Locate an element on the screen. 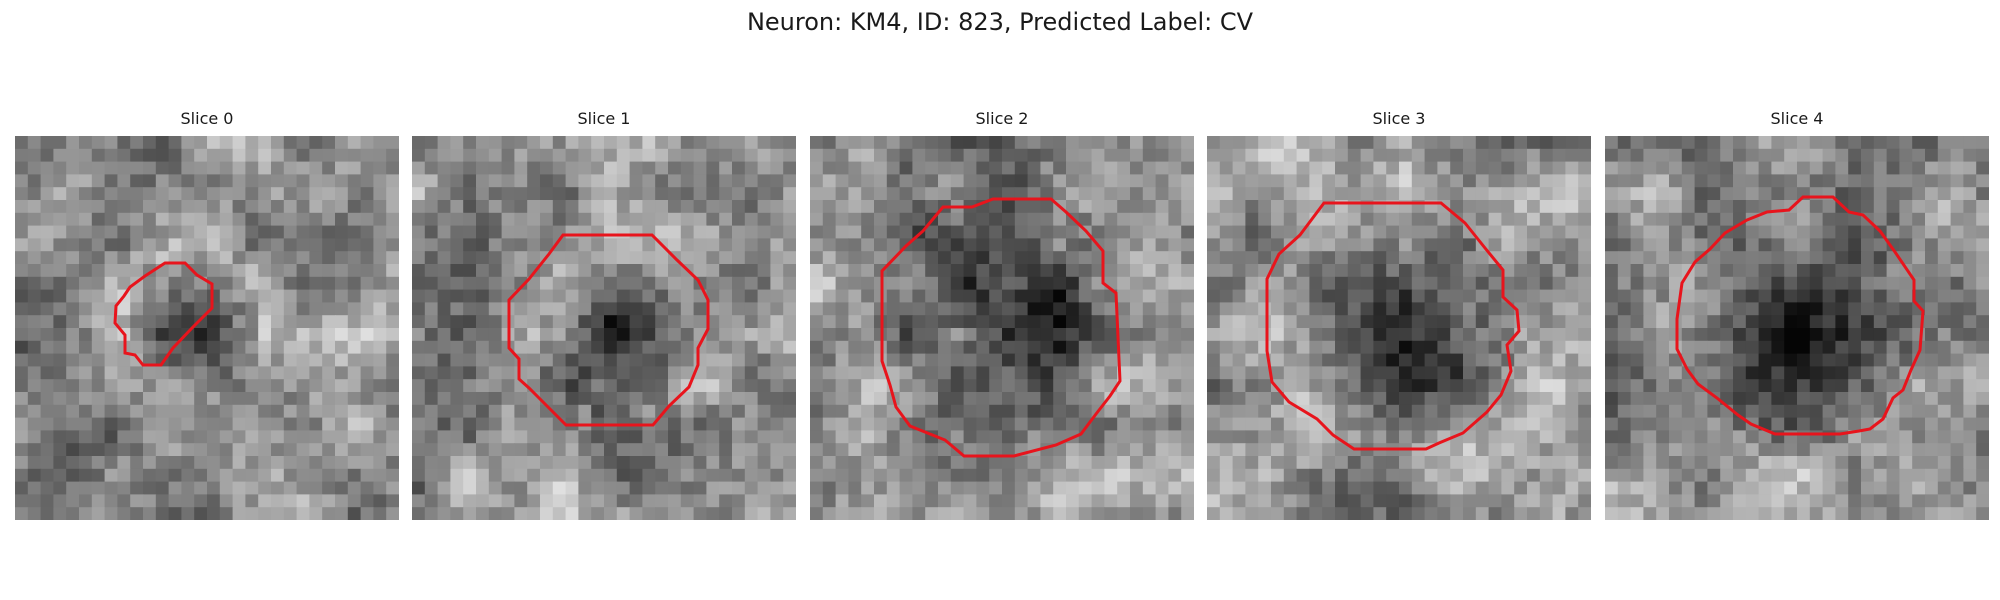 This screenshot has height=600, width=2000. slice-title: Slice 2 is located at coordinates (1002, 118).